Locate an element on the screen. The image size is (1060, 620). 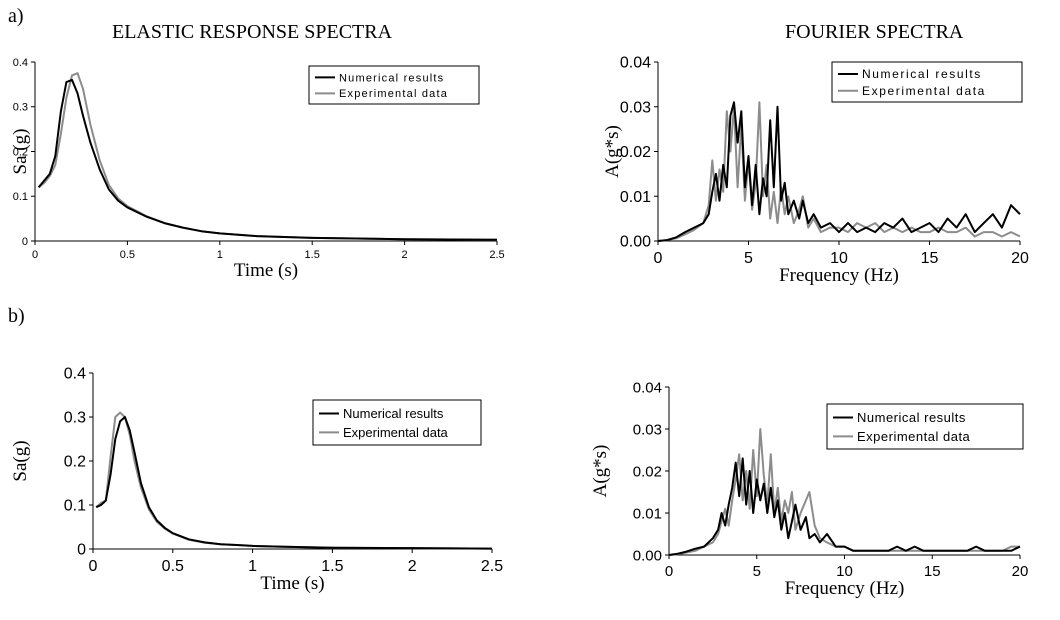
panel-b-label: b) is located at coordinates (16, 316).